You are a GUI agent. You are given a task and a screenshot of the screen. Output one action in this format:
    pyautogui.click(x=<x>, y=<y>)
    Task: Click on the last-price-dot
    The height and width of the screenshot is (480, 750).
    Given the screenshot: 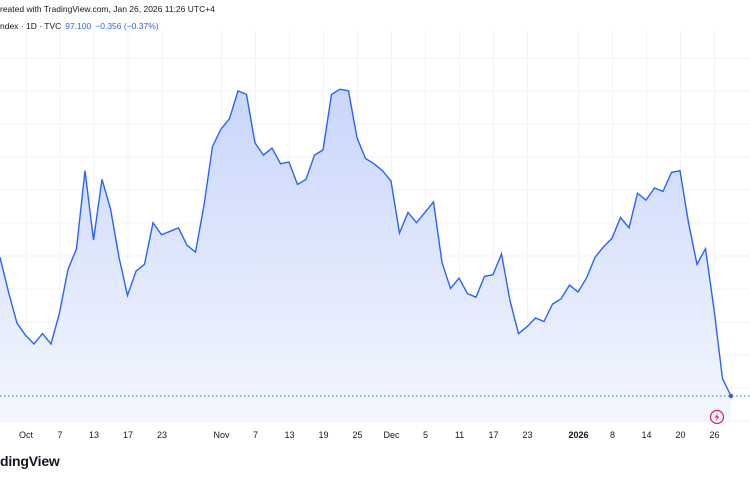 What is the action you would take?
    pyautogui.click(x=731, y=396)
    